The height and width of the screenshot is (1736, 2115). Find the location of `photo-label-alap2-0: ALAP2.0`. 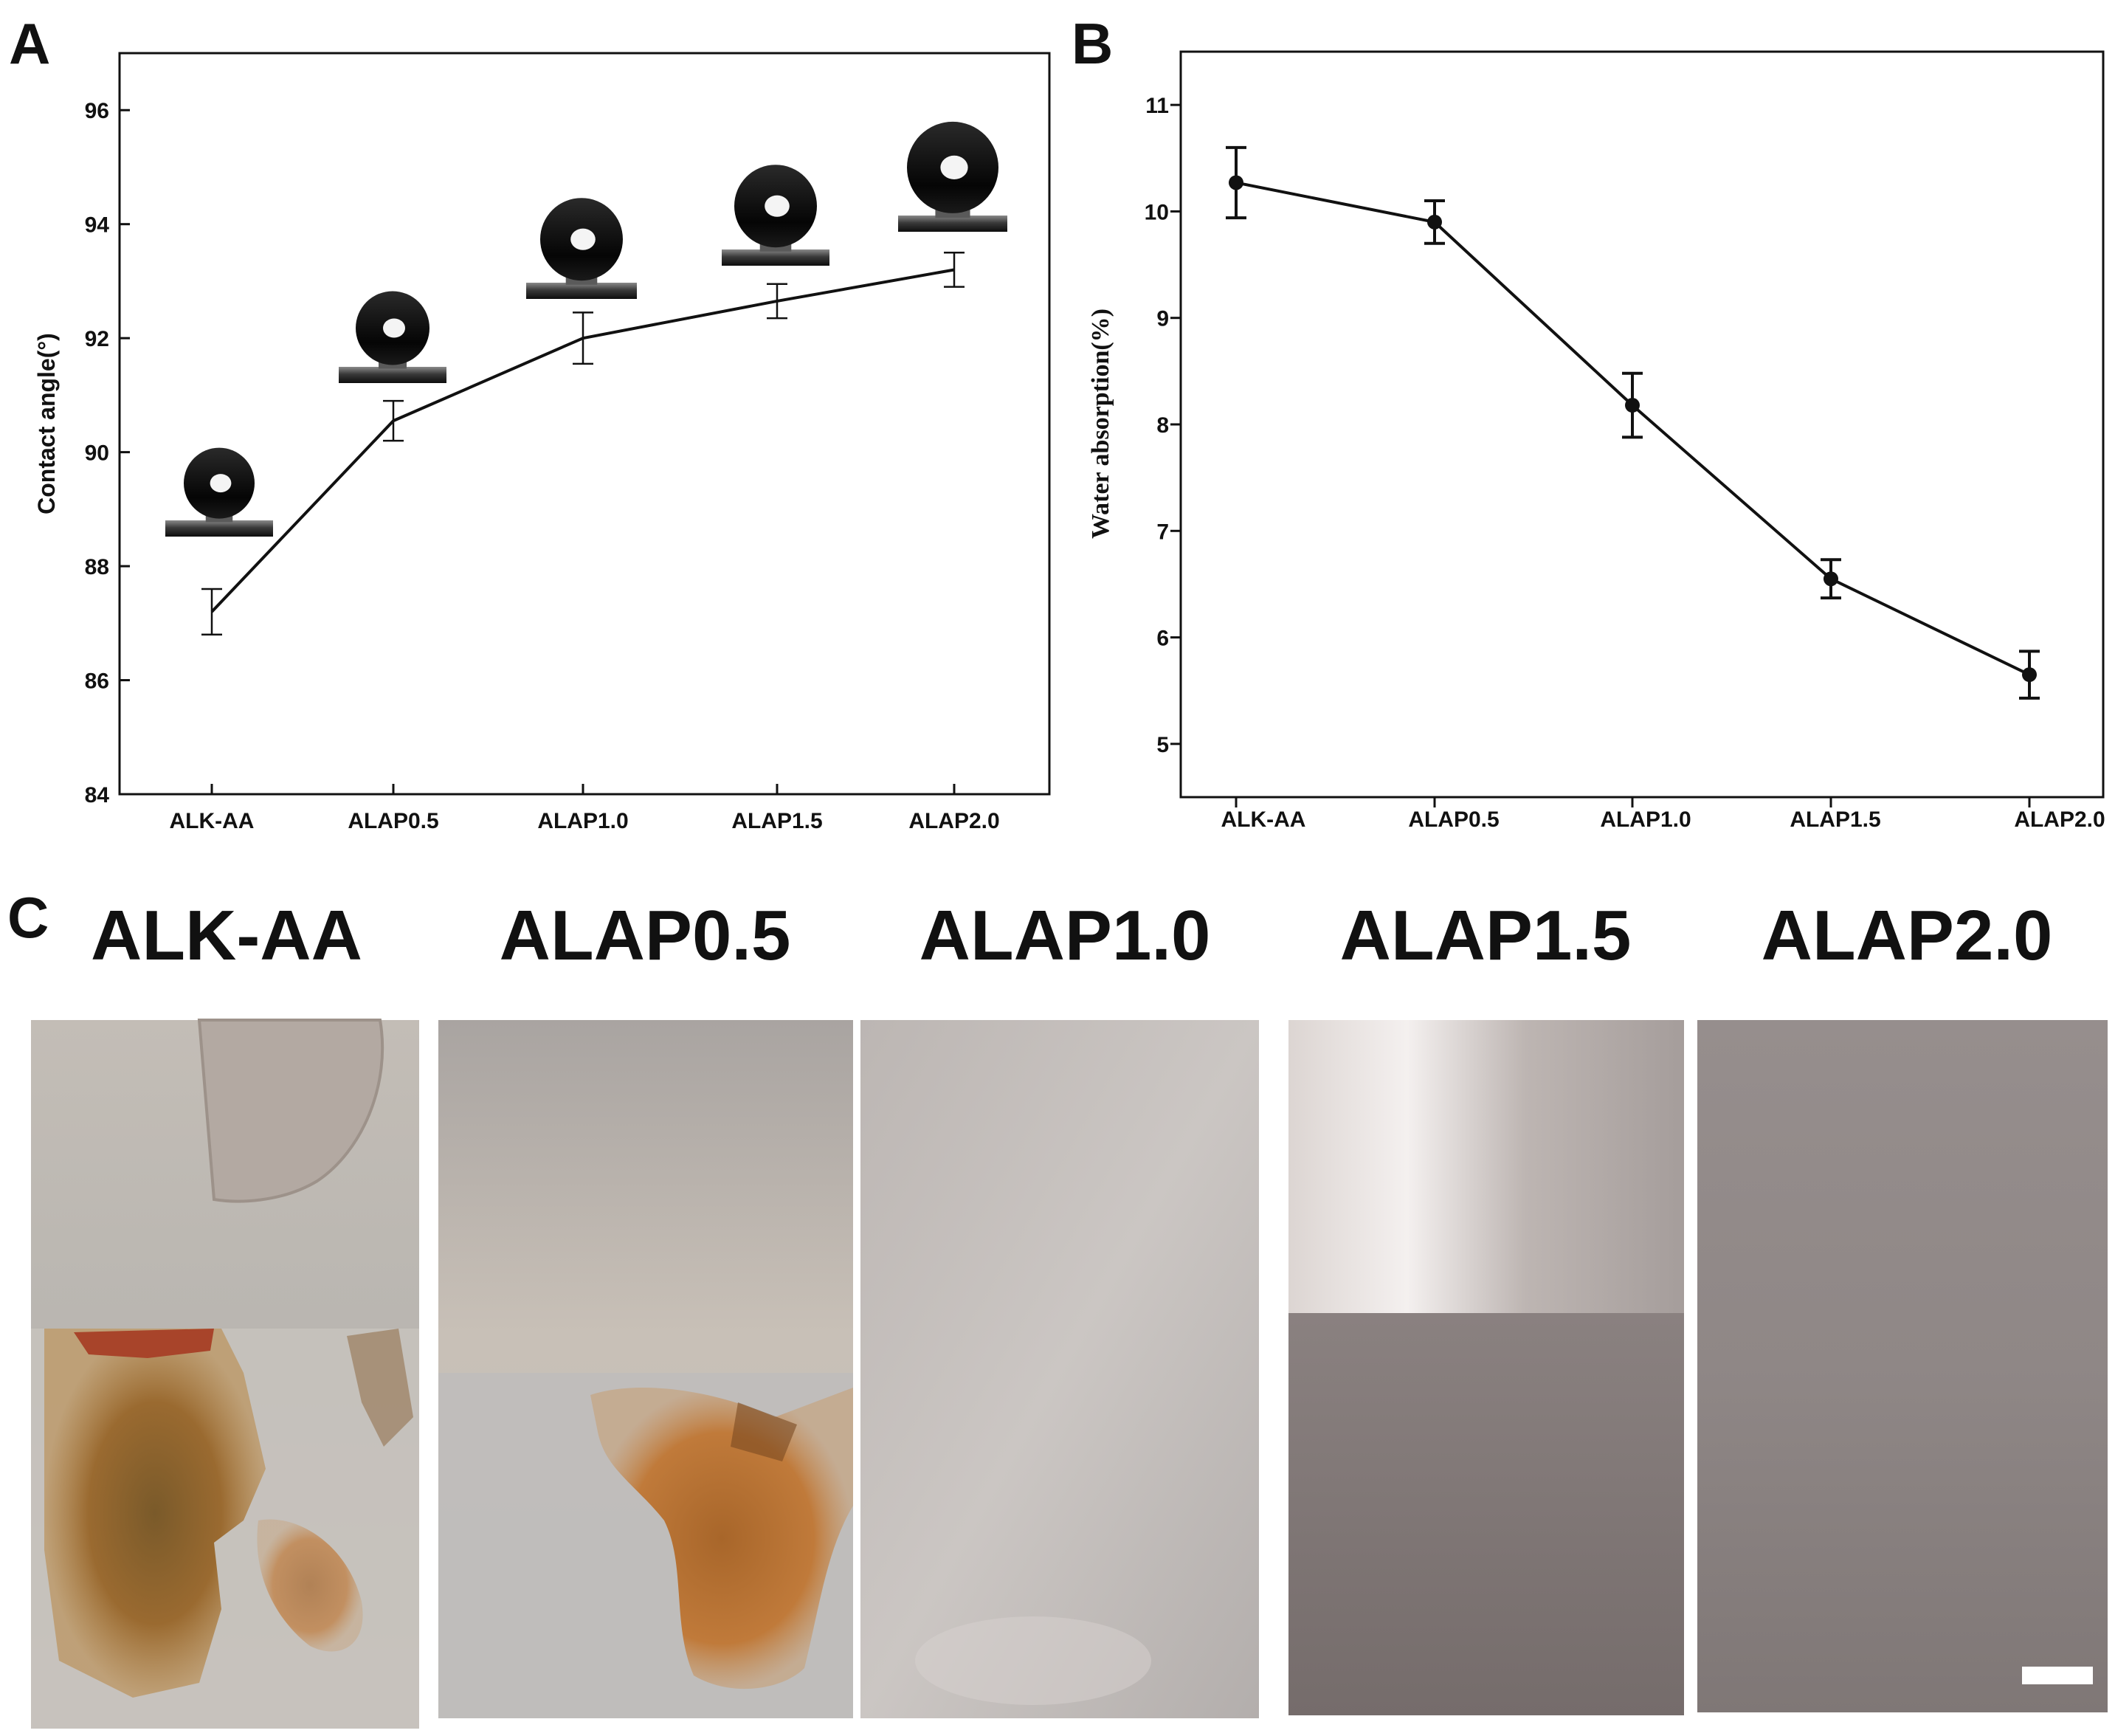

photo-label-alap2-0: ALAP2.0 is located at coordinates (1907, 935).